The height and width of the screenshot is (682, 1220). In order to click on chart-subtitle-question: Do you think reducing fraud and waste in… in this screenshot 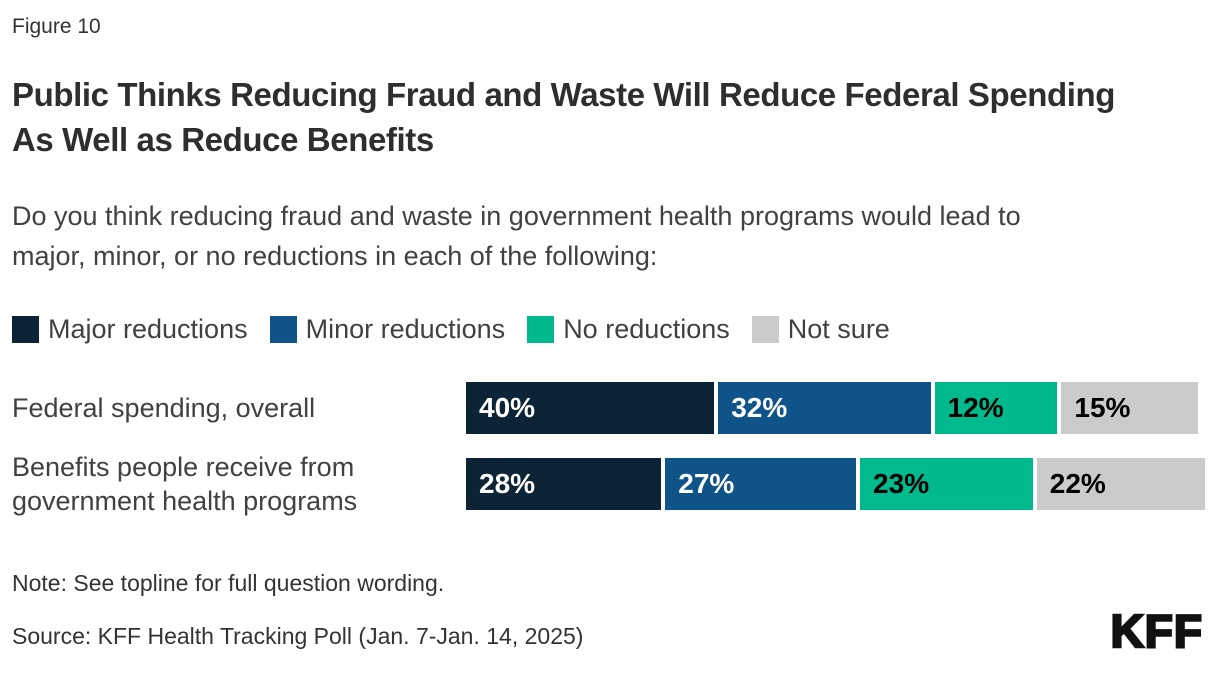, I will do `click(516, 236)`.